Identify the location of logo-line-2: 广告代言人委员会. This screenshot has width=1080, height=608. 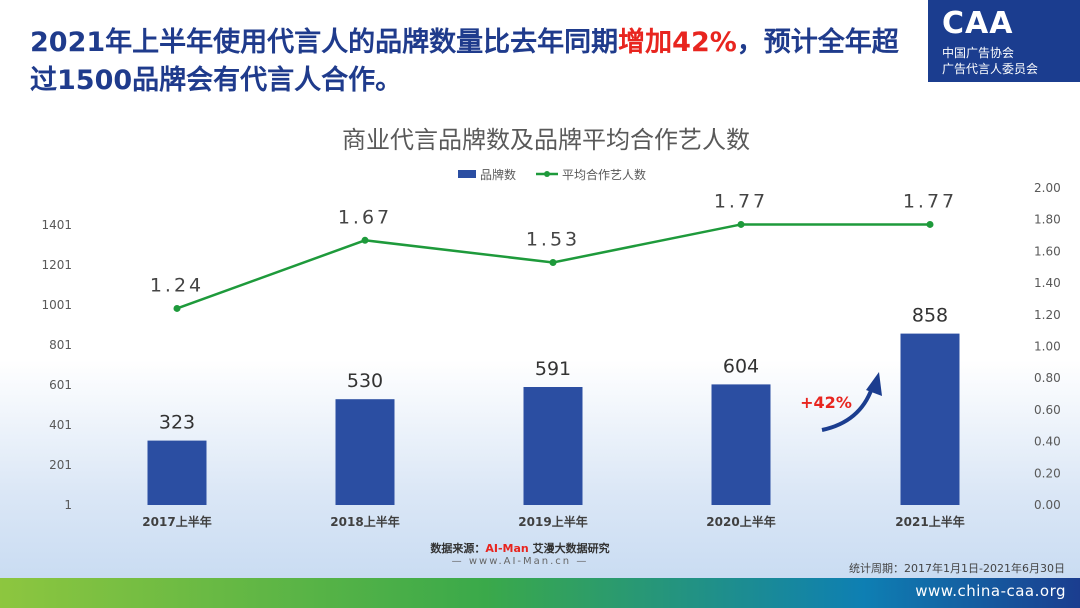
(990, 69).